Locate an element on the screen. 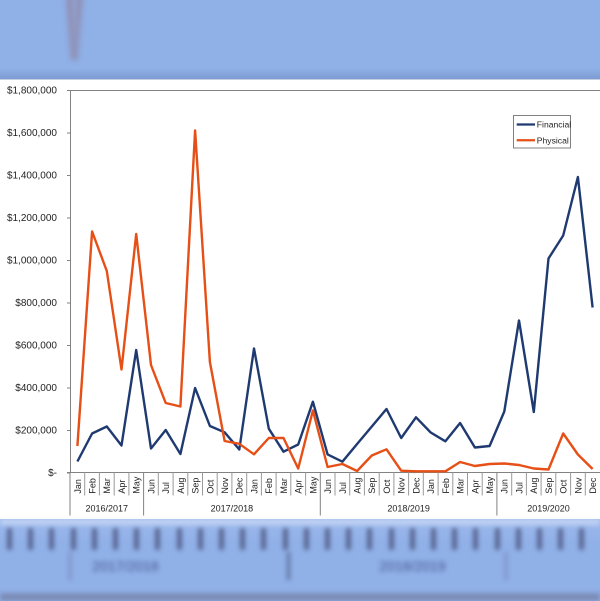 The image size is (600, 601). svg-text: $800,000 is located at coordinates (36, 303).